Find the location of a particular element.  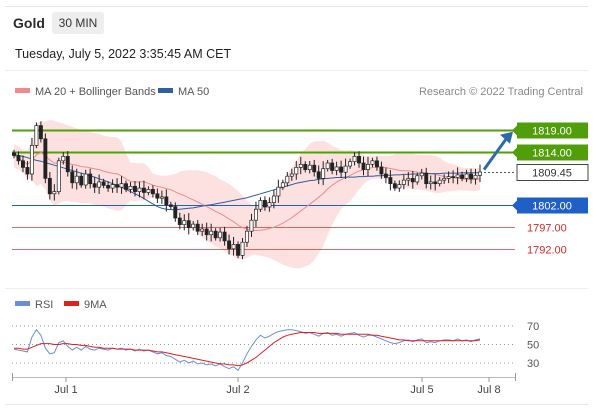

legend-label-rsi: RSI is located at coordinates (44, 305).